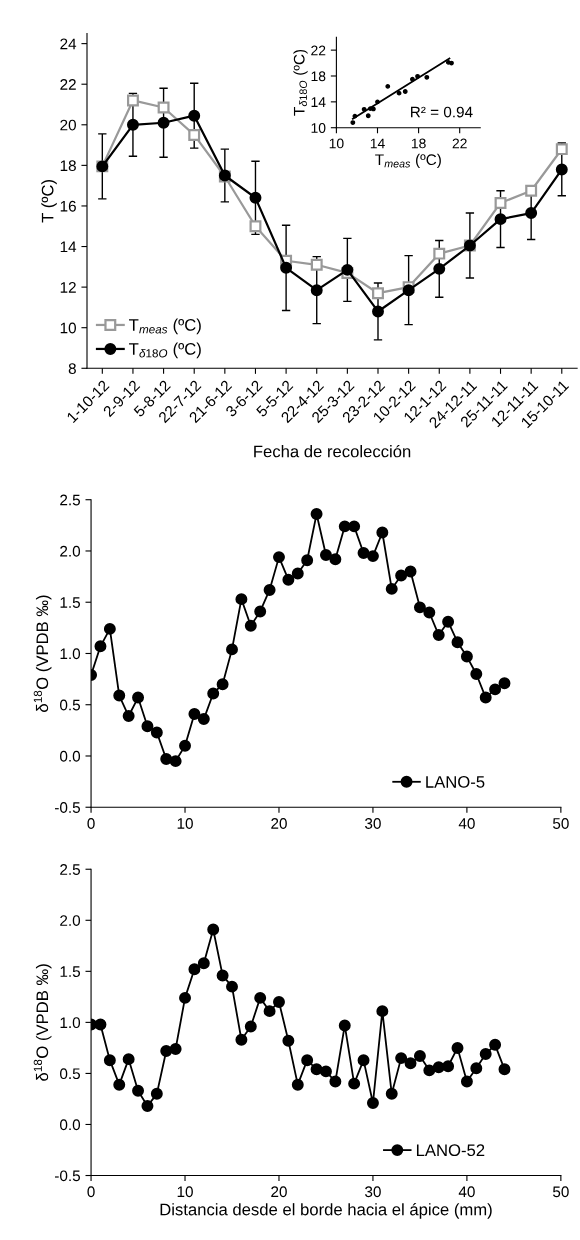 This screenshot has height=1240, width=580. Describe the element at coordinates (442, 112) in the screenshot. I see `annotation: R² = 0.94` at that location.